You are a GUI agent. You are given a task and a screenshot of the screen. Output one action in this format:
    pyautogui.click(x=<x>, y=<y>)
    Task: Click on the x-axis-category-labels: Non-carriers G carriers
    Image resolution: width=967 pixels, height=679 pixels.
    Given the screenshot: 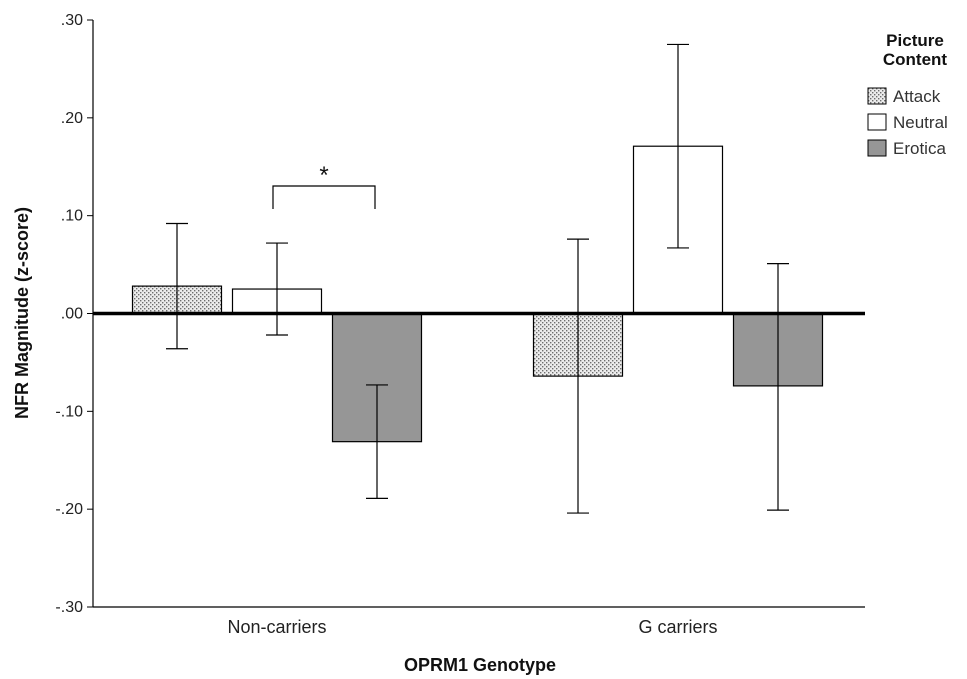 What is the action you would take?
    pyautogui.click(x=472, y=627)
    